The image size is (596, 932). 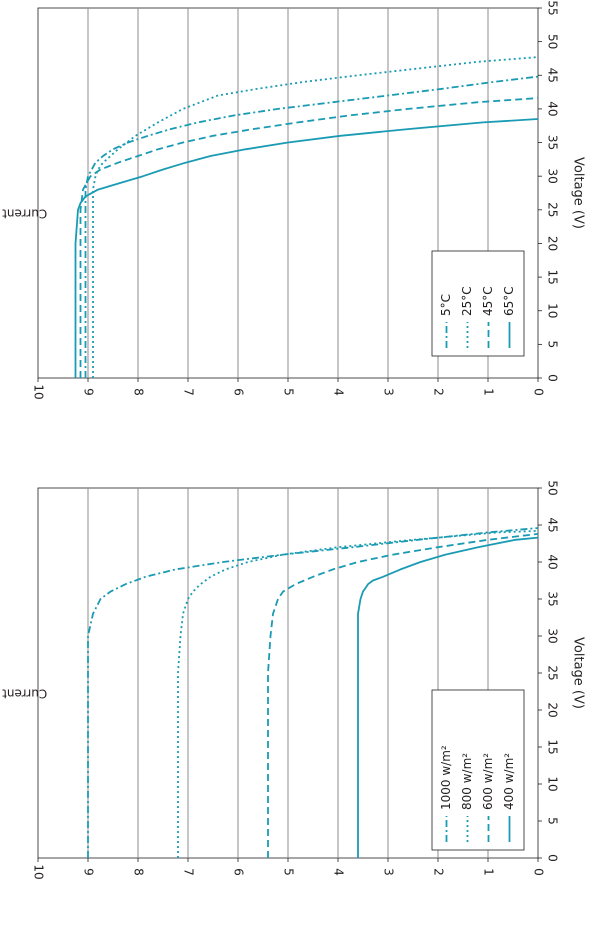 What do you see at coordinates (488, 301) in the screenshot?
I see `legend-label: 45°C` at bounding box center [488, 301].